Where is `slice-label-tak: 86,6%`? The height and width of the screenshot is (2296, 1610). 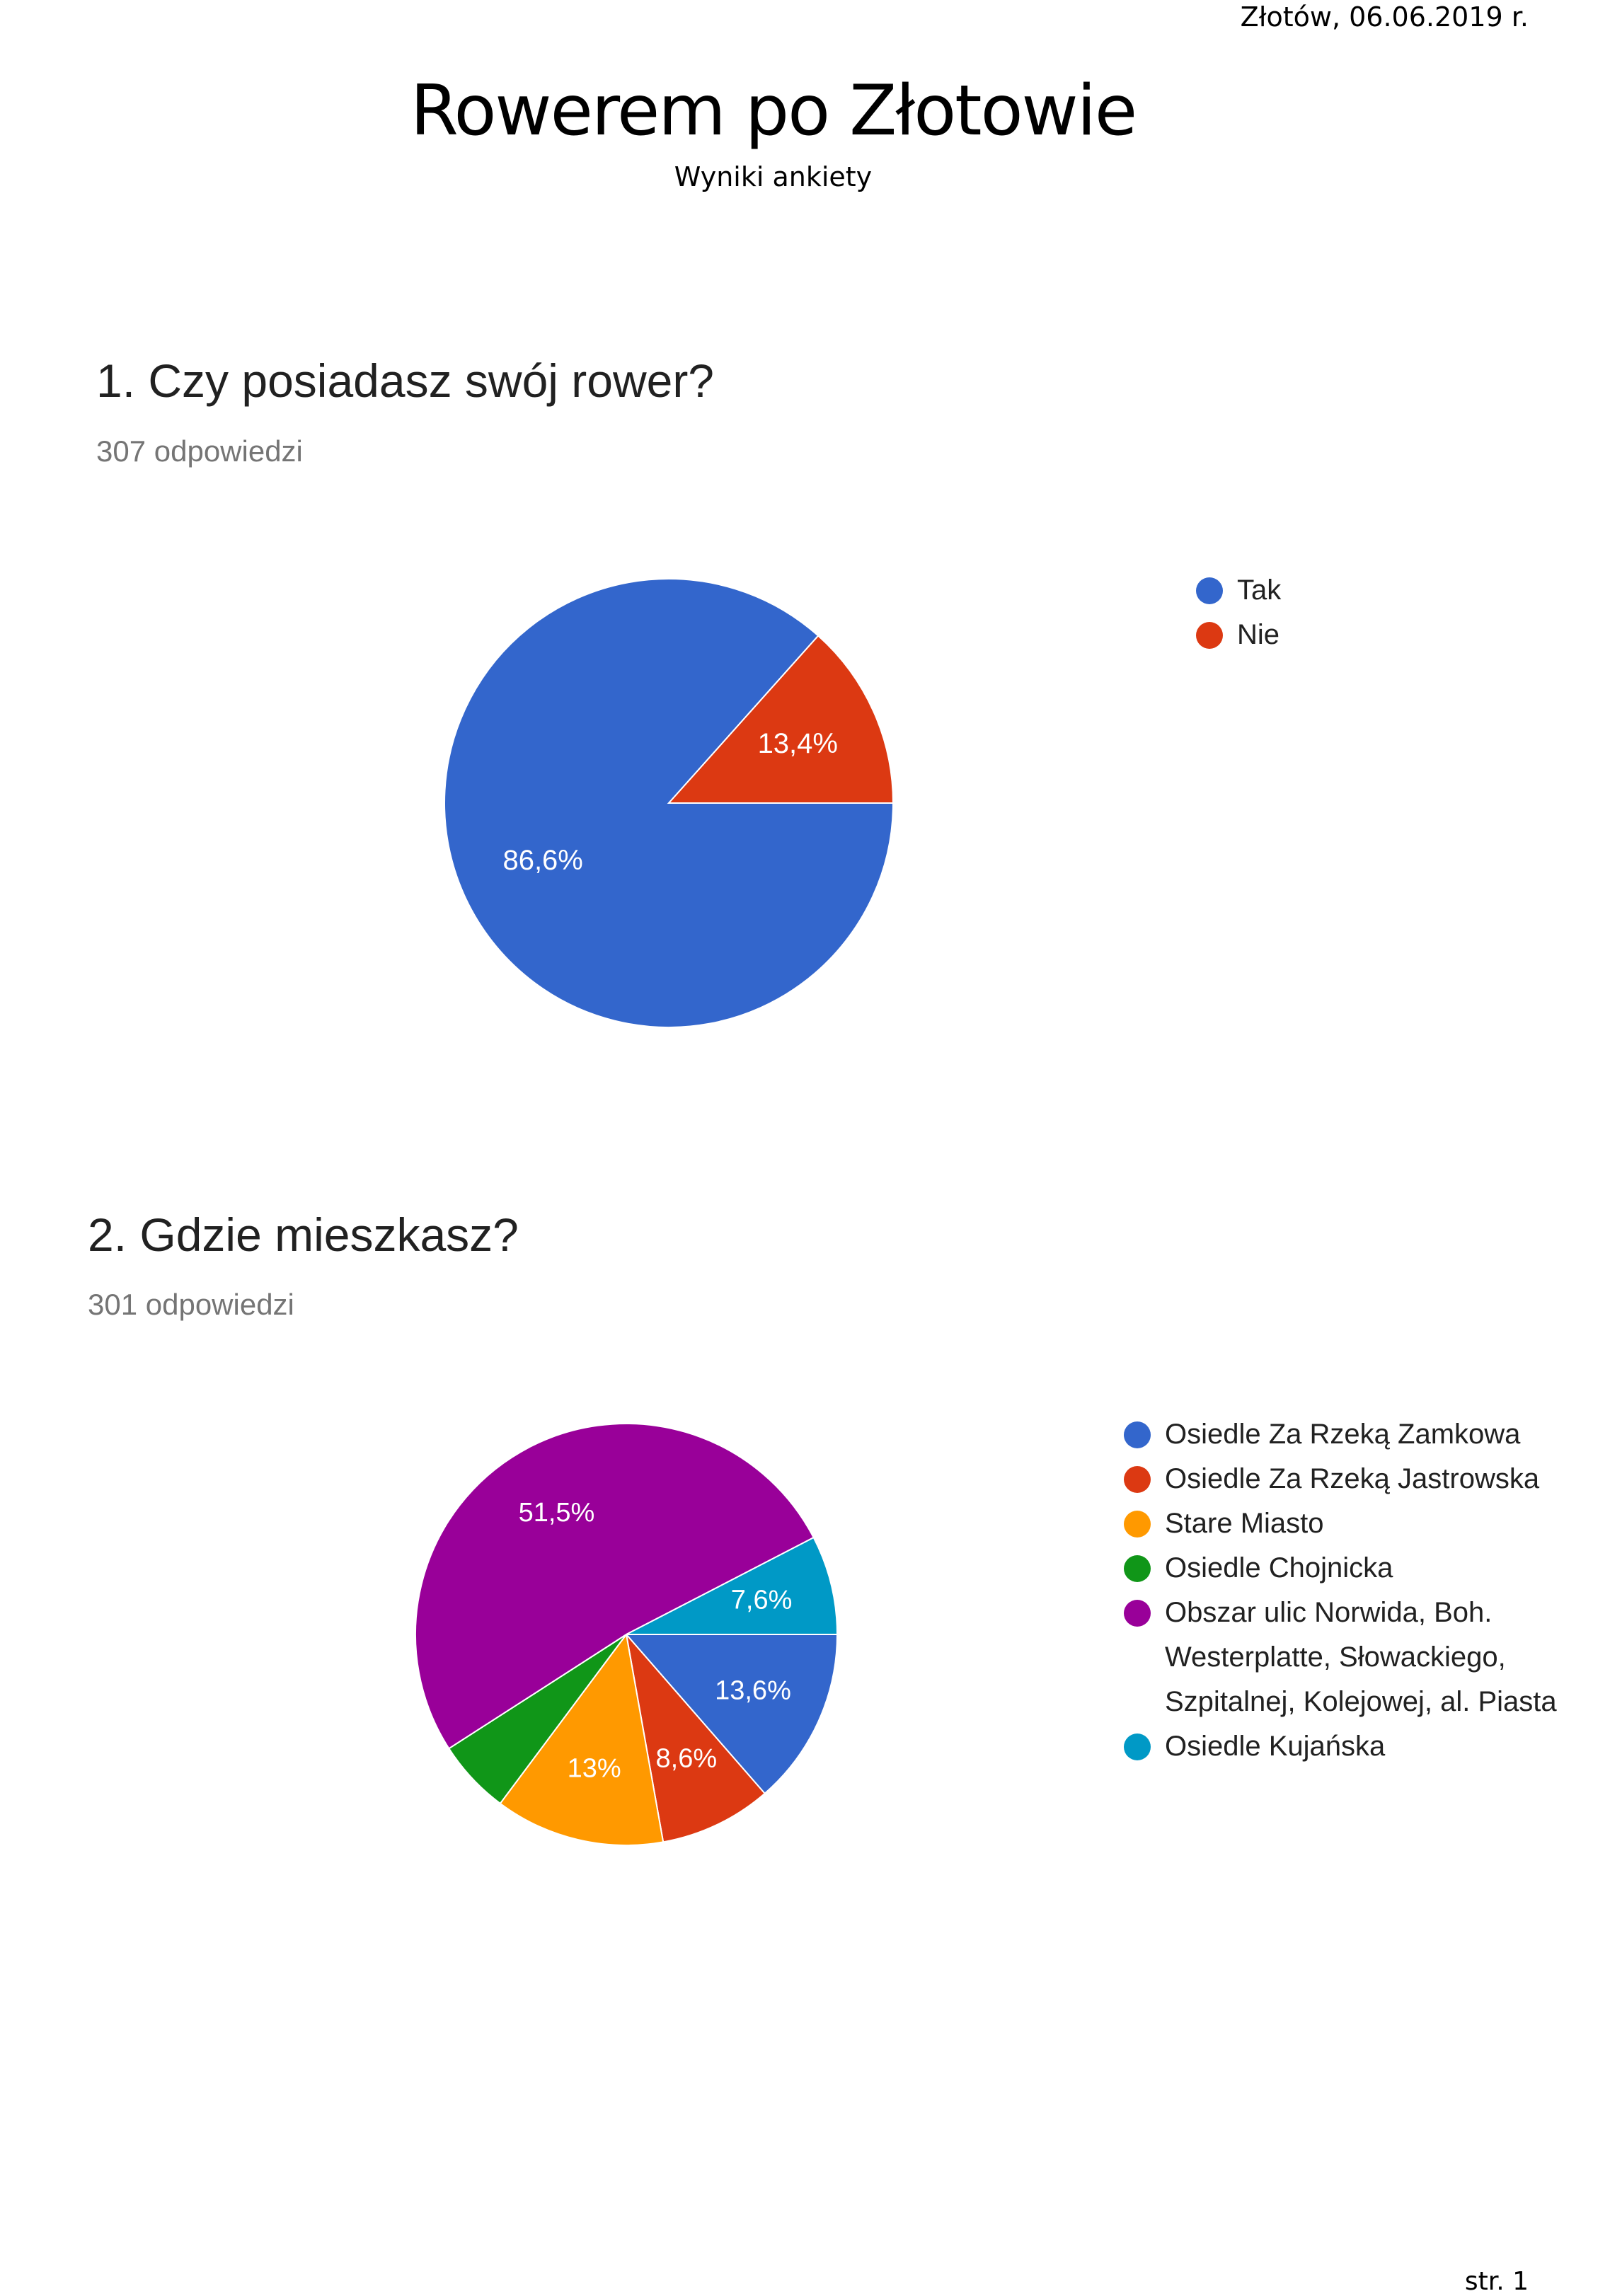 slice-label-tak: 86,6% is located at coordinates (542, 860).